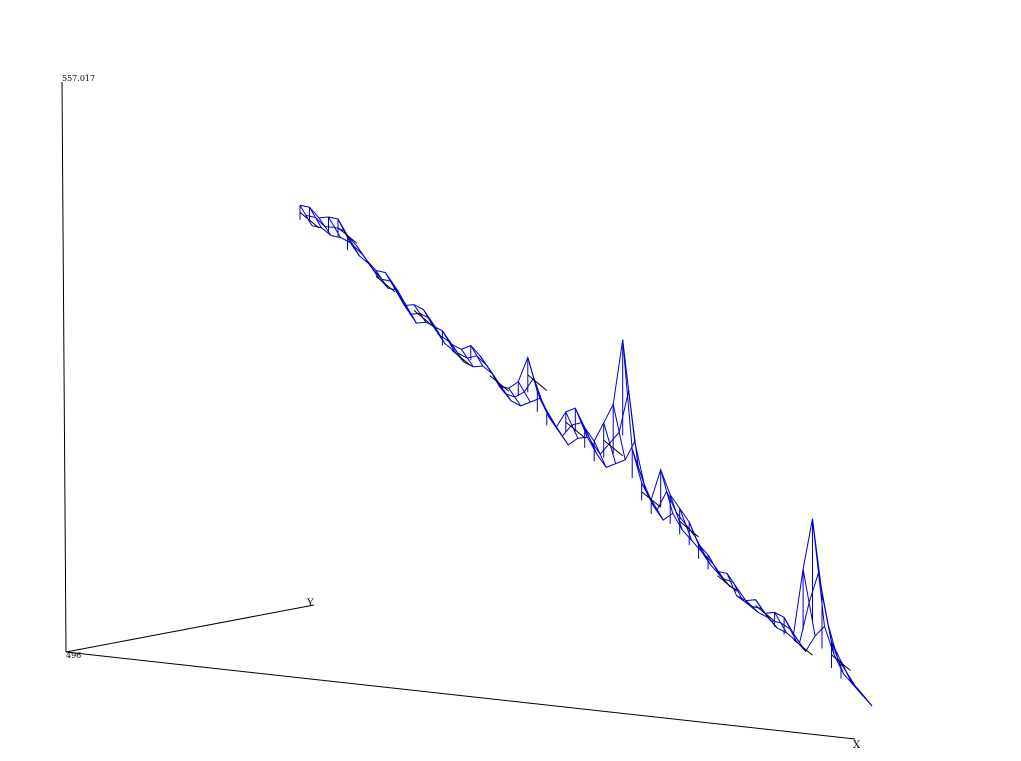 This screenshot has height=761, width=1021. Describe the element at coordinates (73, 655) in the screenshot. I see `z-min-label: 496` at that location.